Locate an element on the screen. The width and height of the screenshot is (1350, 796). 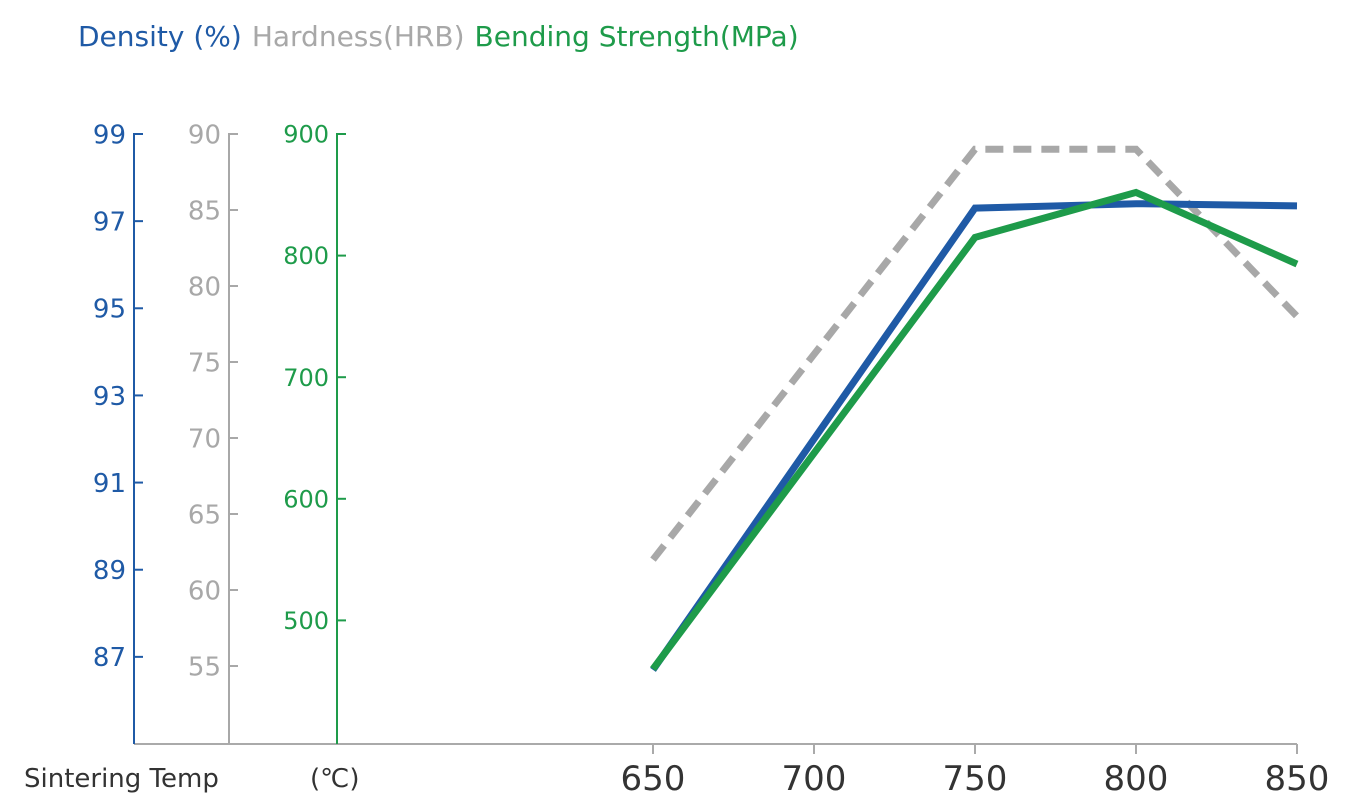
x-tick-label: 750 is located at coordinates (975, 777).